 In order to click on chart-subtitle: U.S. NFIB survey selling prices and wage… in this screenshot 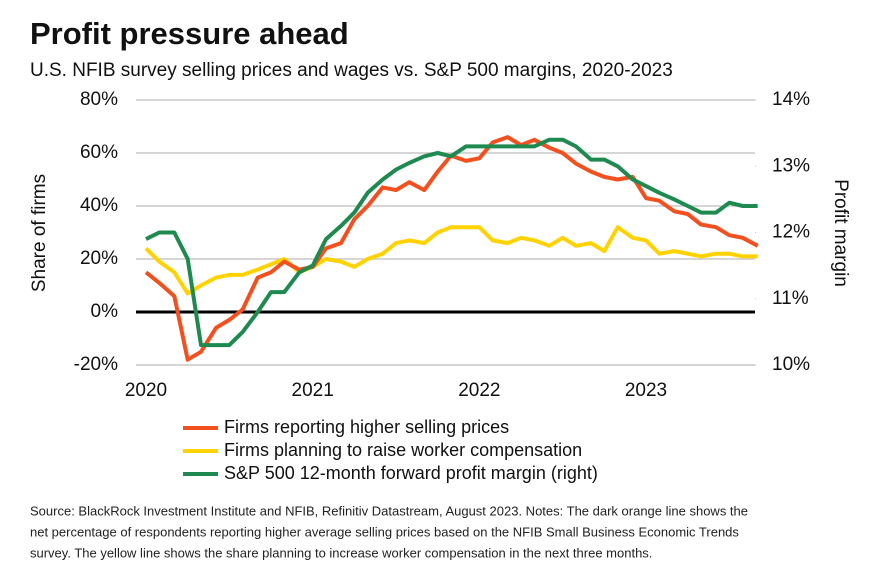, I will do `click(351, 70)`.